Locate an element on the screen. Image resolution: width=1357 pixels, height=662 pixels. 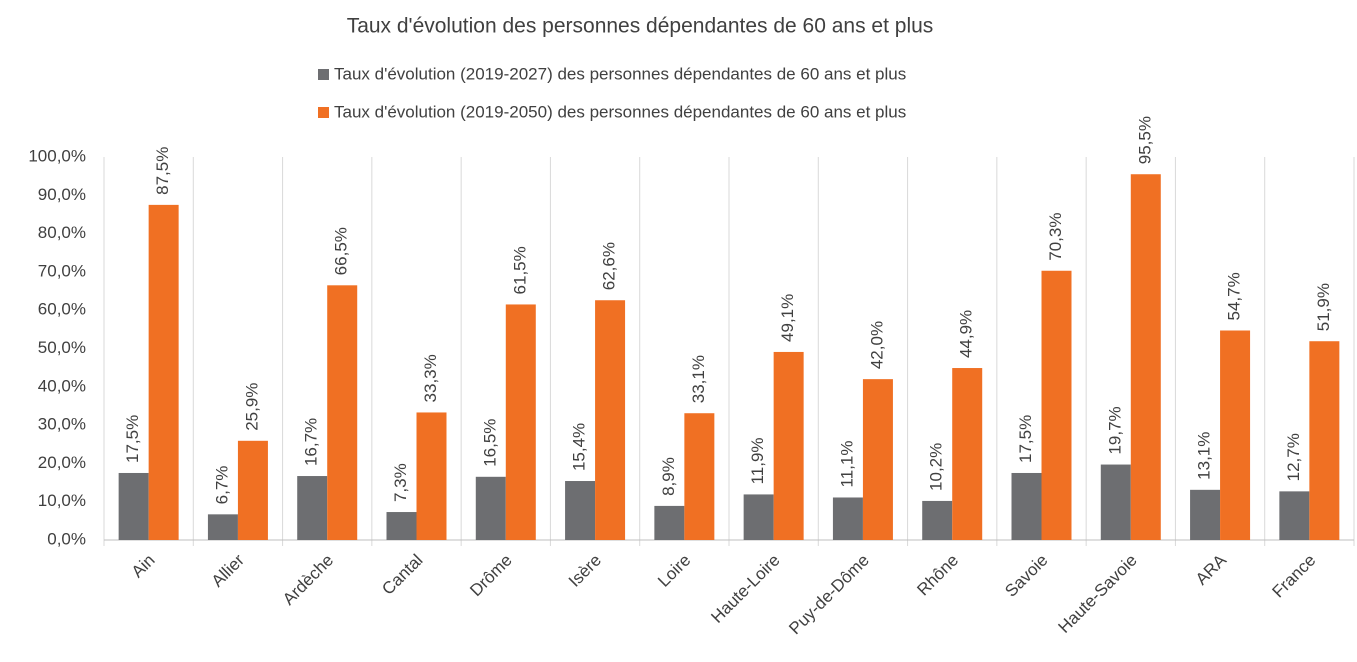
value-label: 62,6% is located at coordinates (609, 266).